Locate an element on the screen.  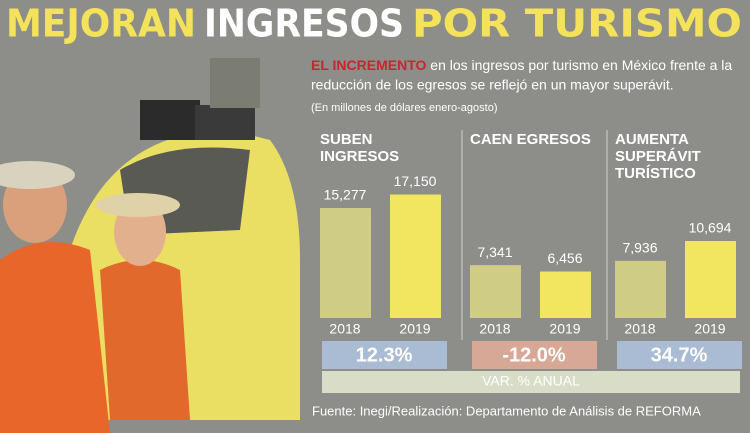
band is located at coordinates (531, 382).